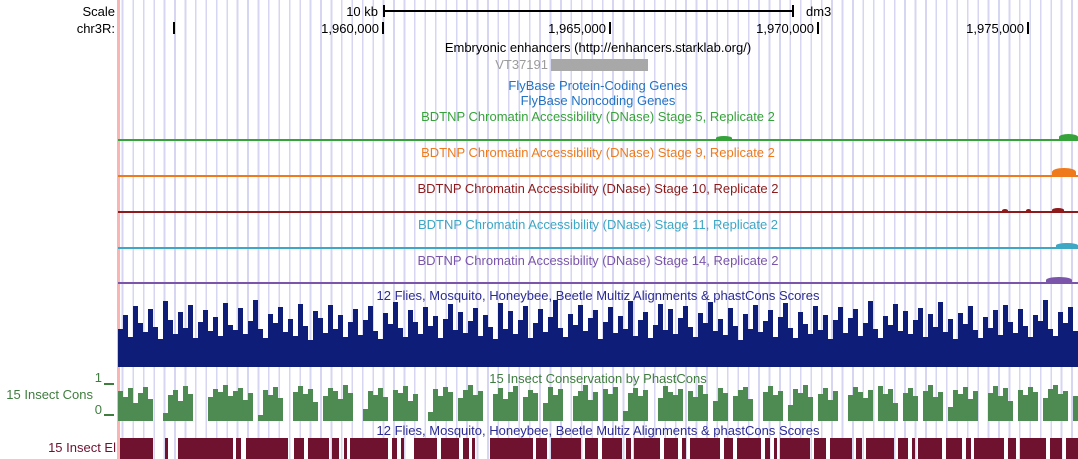  What do you see at coordinates (109, 384) in the screenshot?
I see `conservation-axis-max-tick` at bounding box center [109, 384].